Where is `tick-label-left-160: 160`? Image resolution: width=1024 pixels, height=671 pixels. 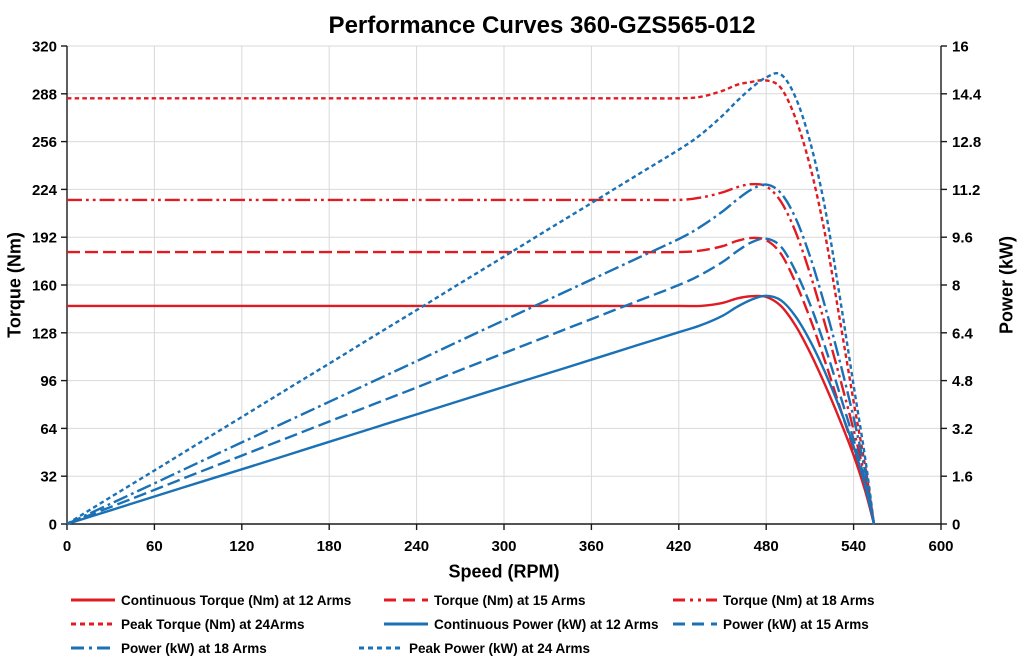 tick-label-left-160: 160 is located at coordinates (44, 286).